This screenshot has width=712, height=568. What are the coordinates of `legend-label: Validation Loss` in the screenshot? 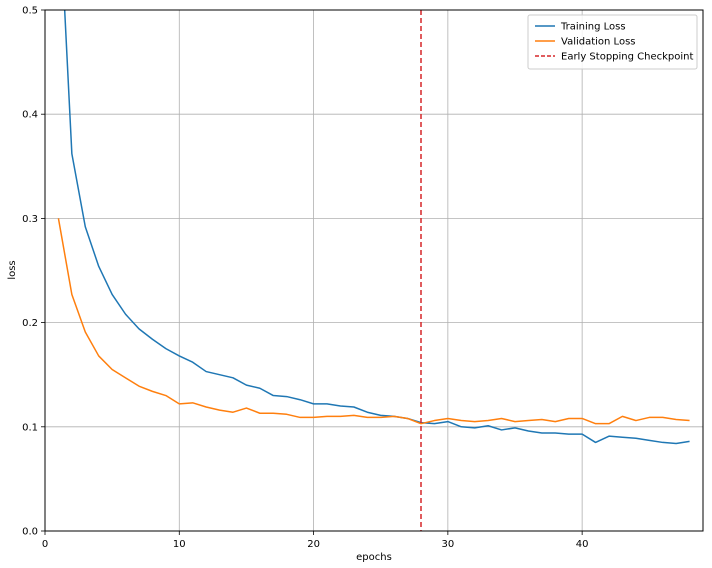 It's located at (598, 42).